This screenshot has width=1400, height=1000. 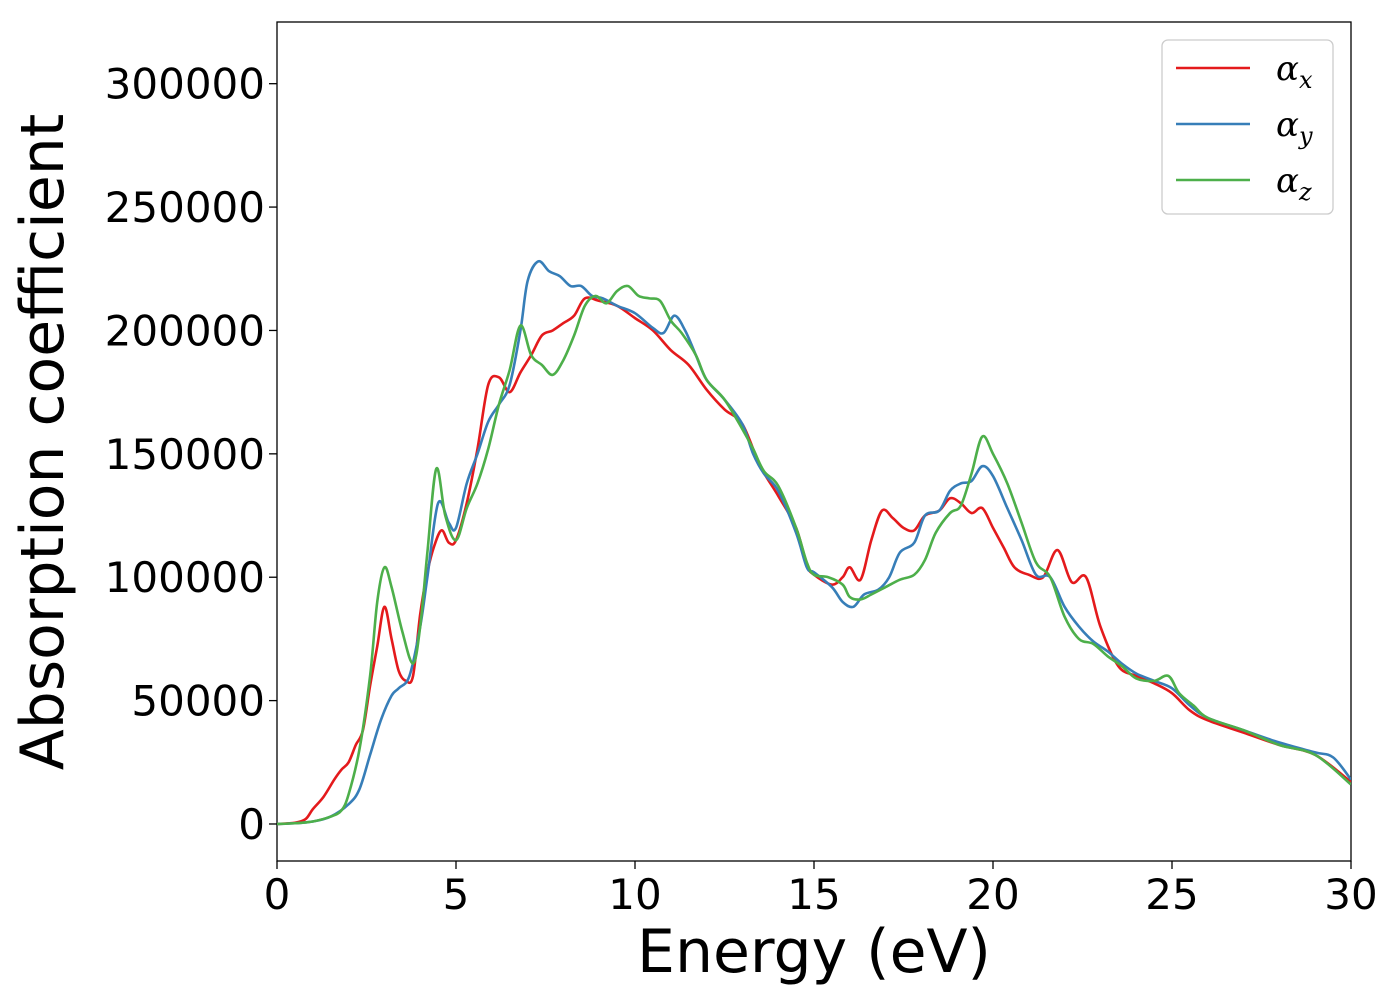 I want to click on x-axis: 0 5 10 15 20 25 30, so click(x=821, y=890).